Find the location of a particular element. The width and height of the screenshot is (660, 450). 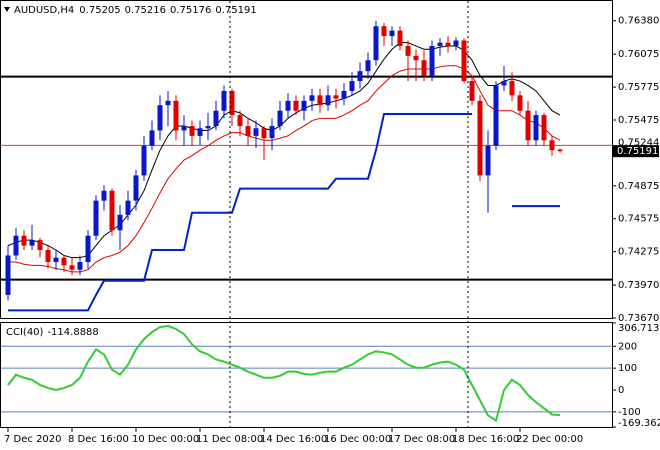

price-label: 0.75191 is located at coordinates (637, 151).